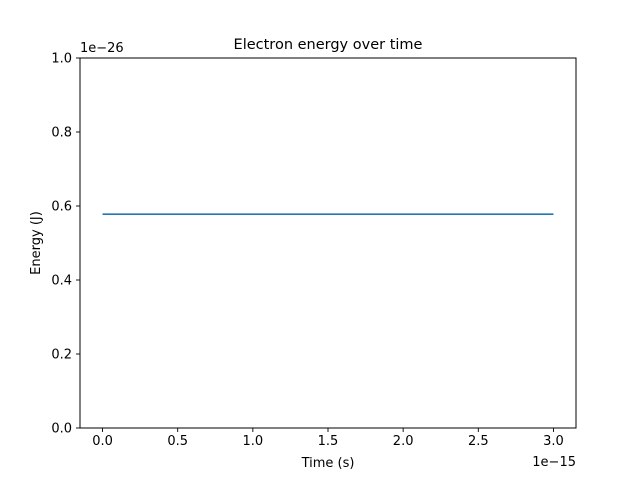 This screenshot has height=480, width=640. What do you see at coordinates (328, 463) in the screenshot?
I see `x-axis-label: Time (s)` at bounding box center [328, 463].